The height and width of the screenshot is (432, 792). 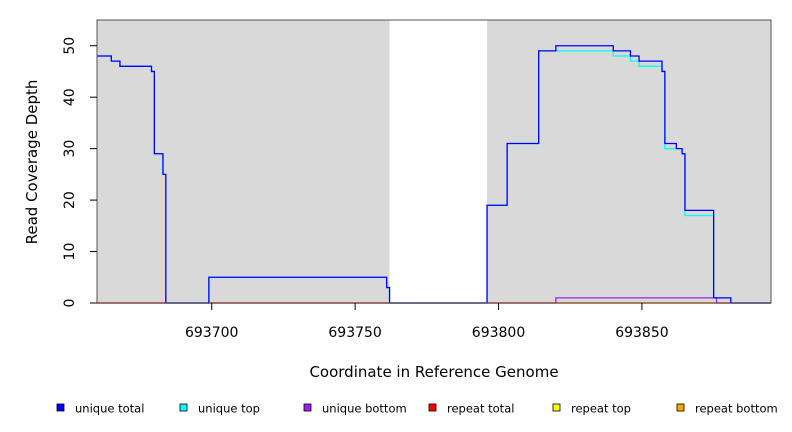 I want to click on legend-label: unique bottom, so click(x=364, y=409).